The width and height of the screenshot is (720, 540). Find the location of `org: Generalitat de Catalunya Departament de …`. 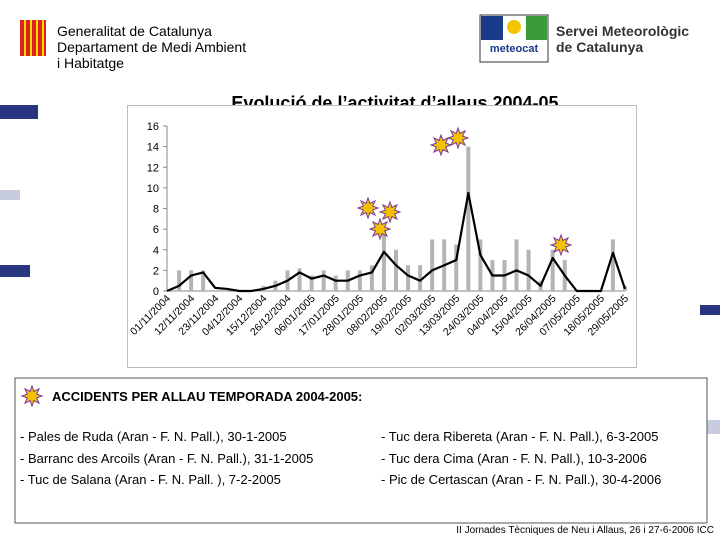

org: Generalitat de Catalunya Departament de … is located at coordinates (151, 47).